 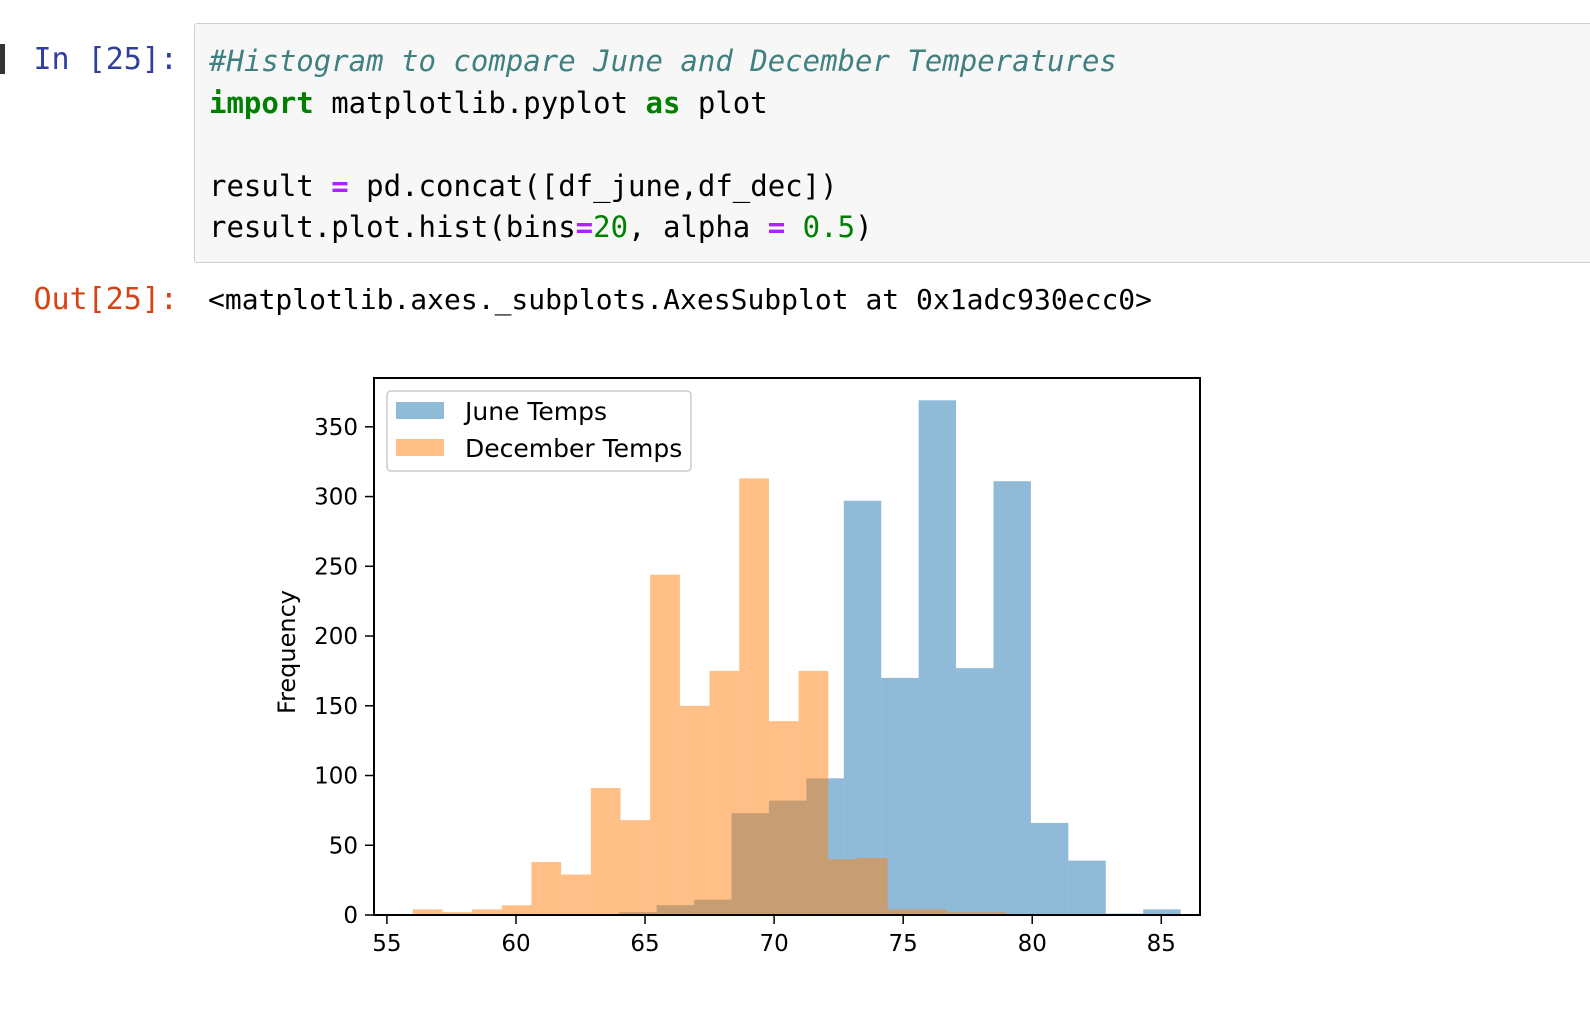 I want to click on x-tick-label: 85, so click(x=1161, y=944).